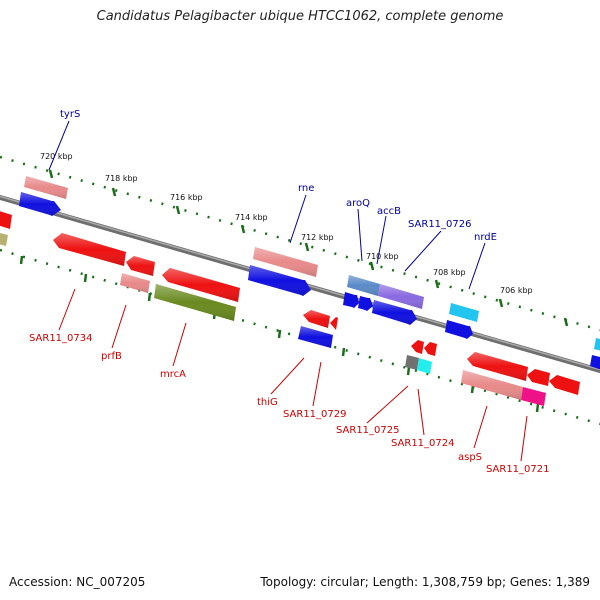  Describe the element at coordinates (140, 266) in the screenshot. I see `gene-red-prfB` at that location.